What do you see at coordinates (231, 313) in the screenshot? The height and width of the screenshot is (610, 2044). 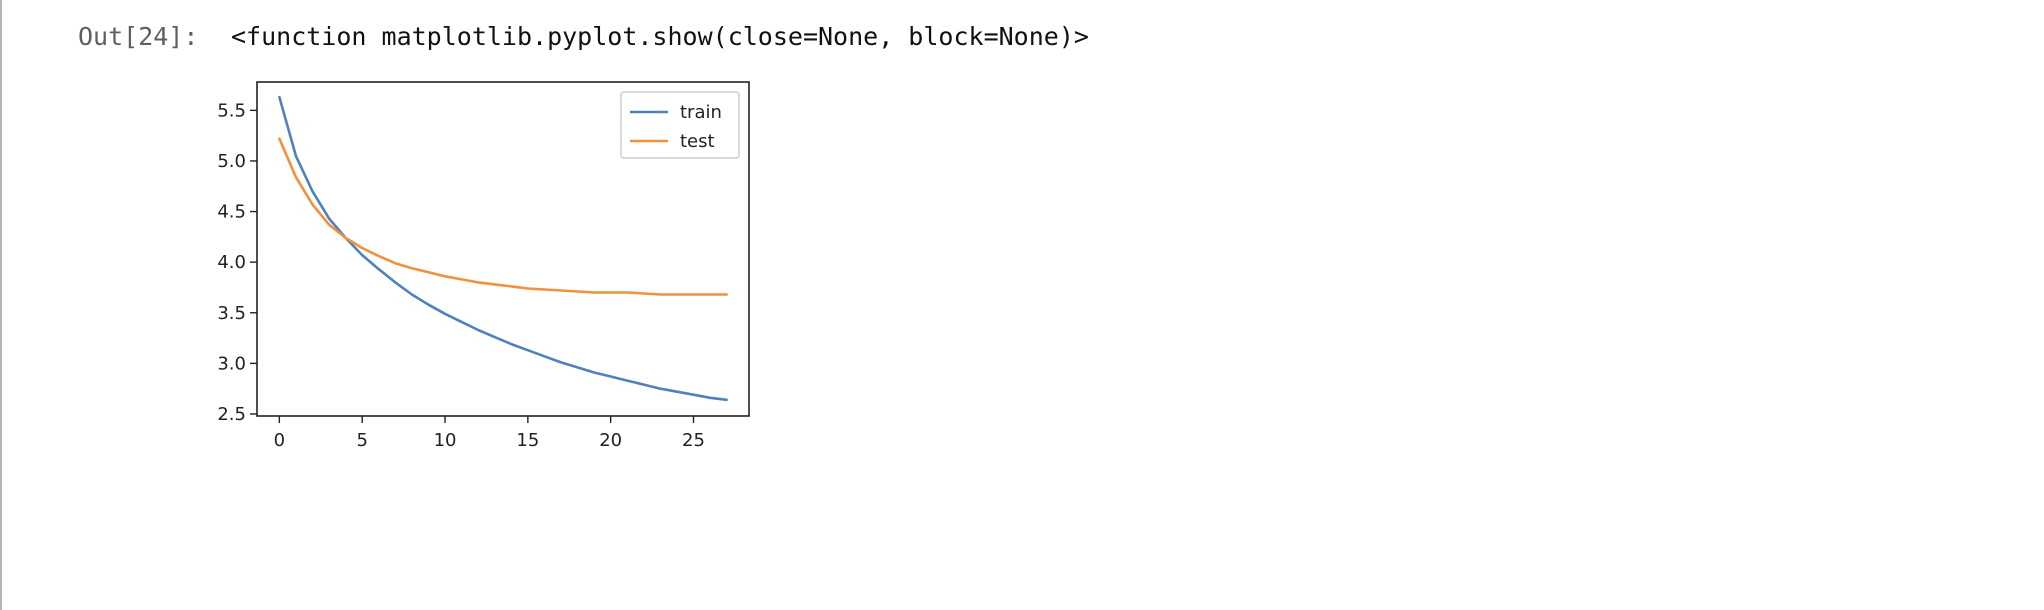 I see `y-tick-label: 3.5` at bounding box center [231, 313].